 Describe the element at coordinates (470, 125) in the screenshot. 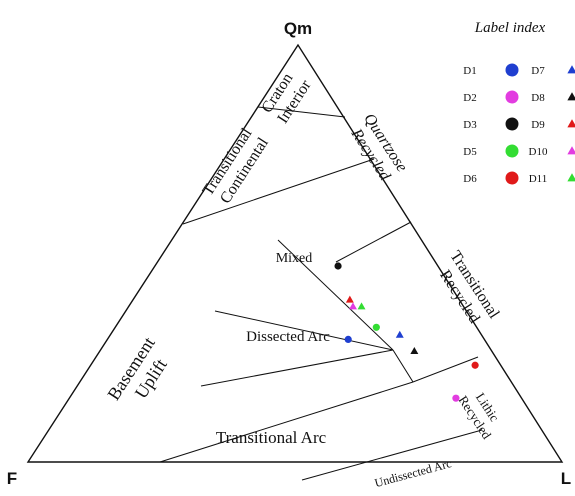

I see `legend-label-d3: D3` at that location.